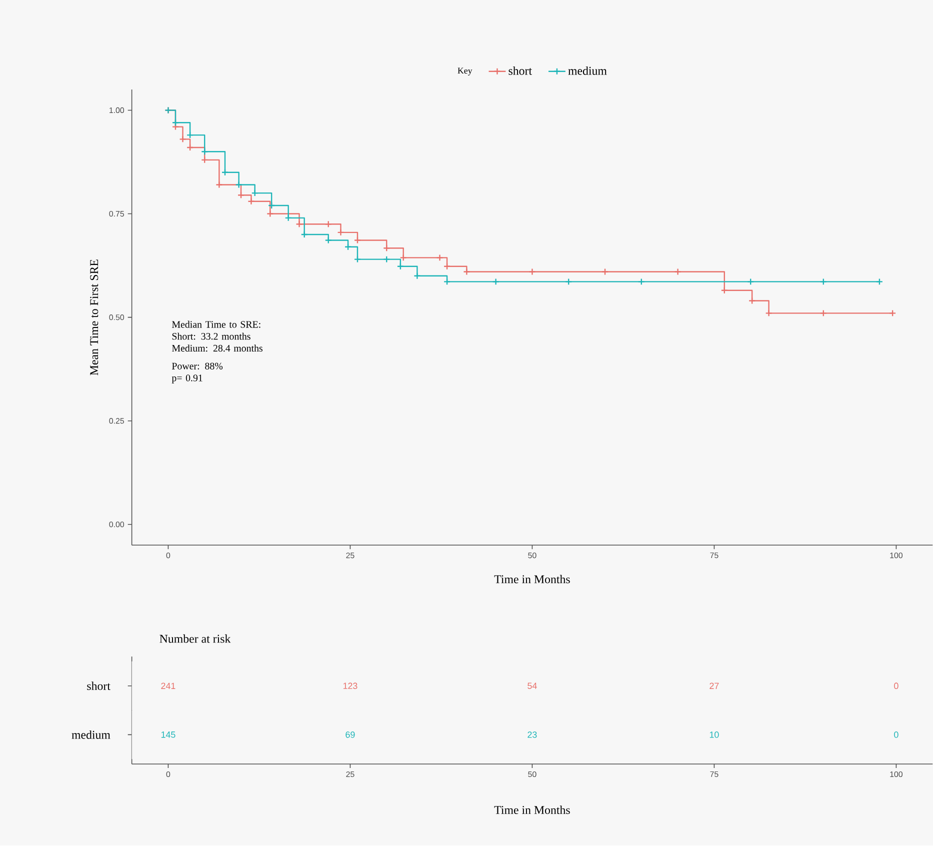  What do you see at coordinates (216, 324) in the screenshot?
I see `annotation: Median Time to SRE:` at bounding box center [216, 324].